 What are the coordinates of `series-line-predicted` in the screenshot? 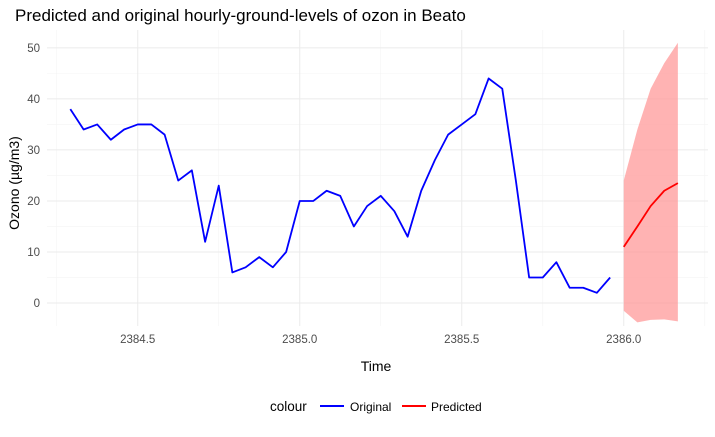 It's located at (651, 215).